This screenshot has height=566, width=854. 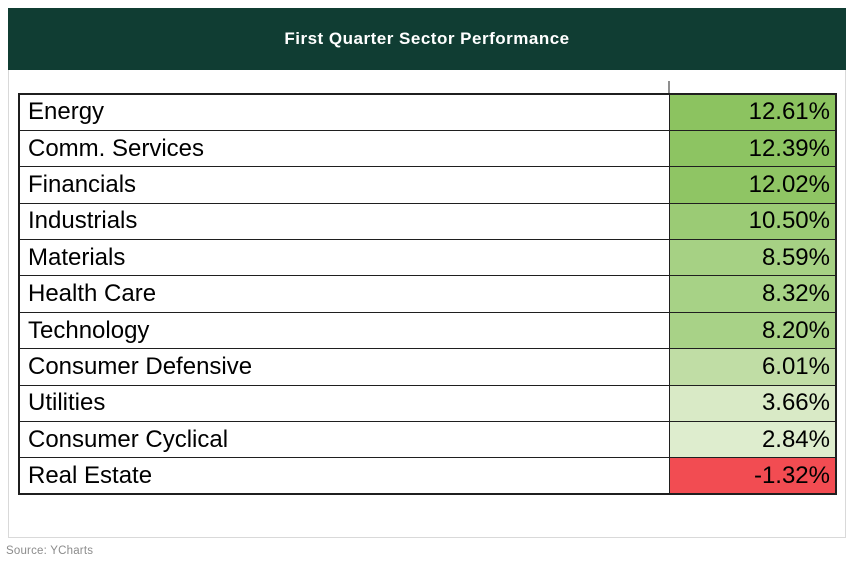 I want to click on table-row: Comm. Services 12.39%, so click(x=427, y=148).